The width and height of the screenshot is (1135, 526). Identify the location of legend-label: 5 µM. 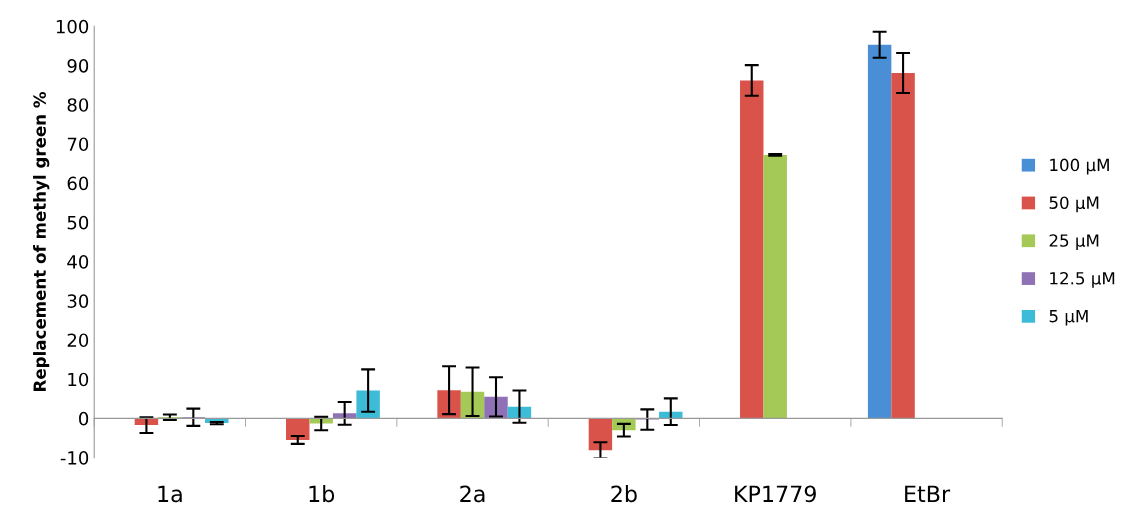
(1068, 318).